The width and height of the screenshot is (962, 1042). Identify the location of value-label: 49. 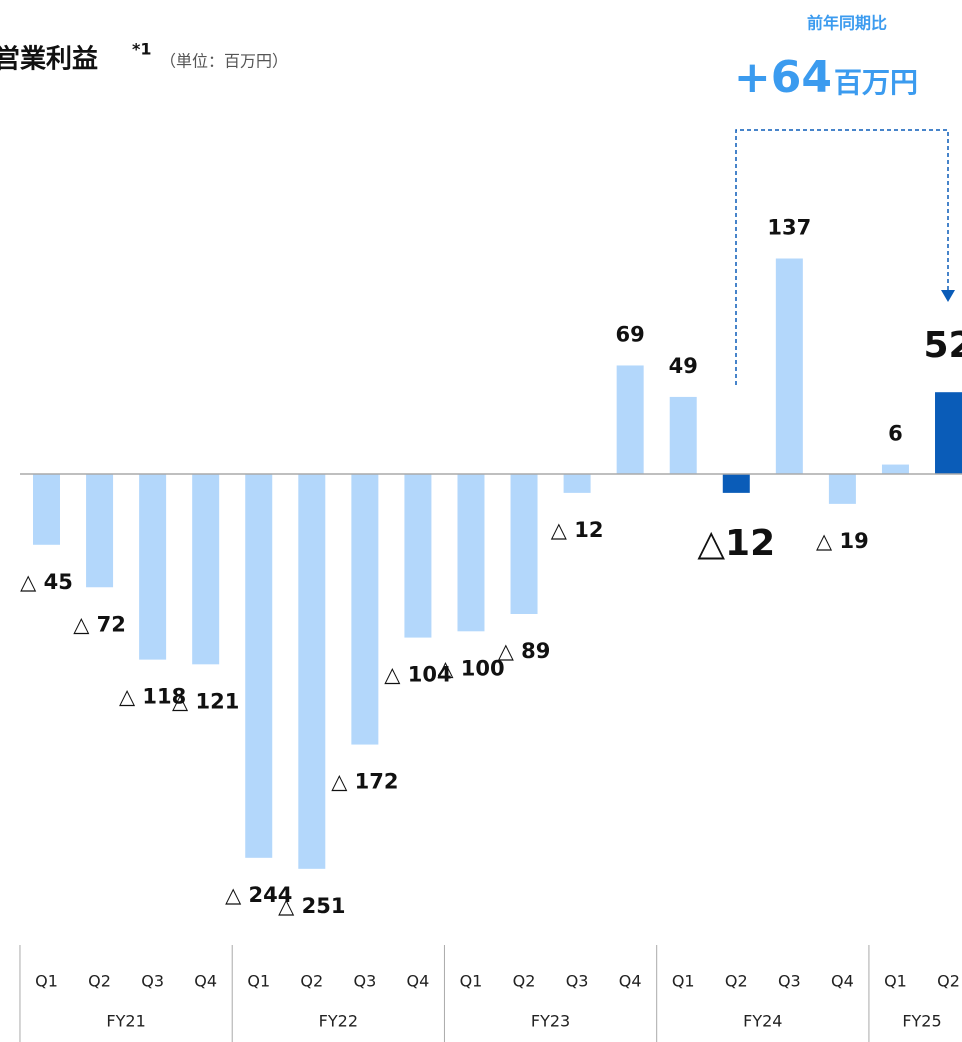
(683, 366).